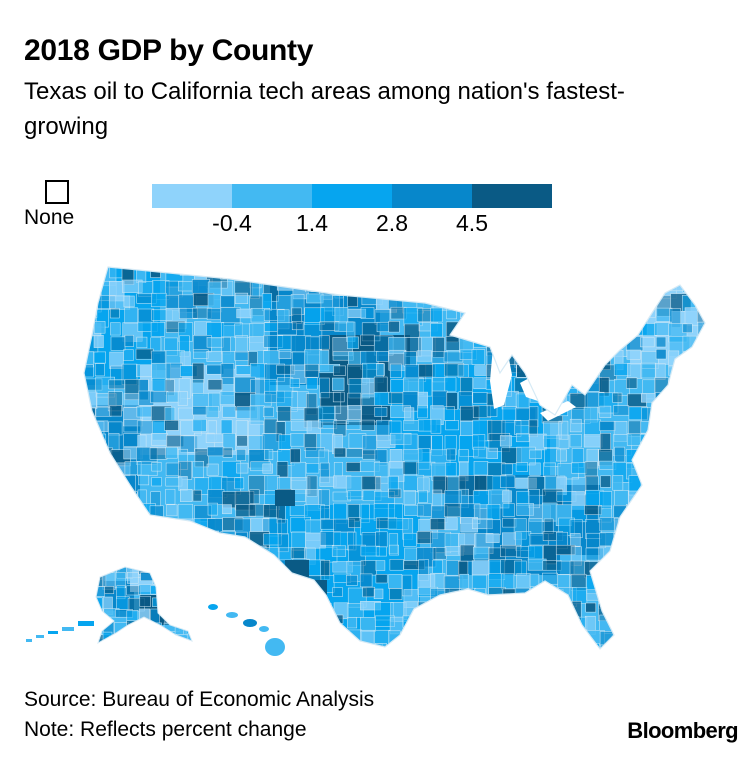  Describe the element at coordinates (536, 386) in the screenshot. I see `lake-huron` at that location.